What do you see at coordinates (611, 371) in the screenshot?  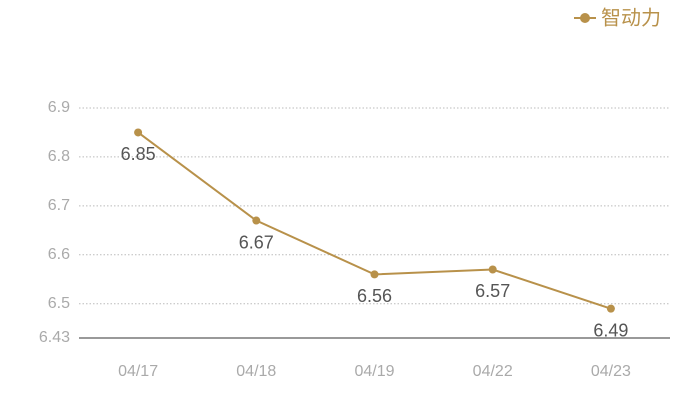 I see `x-tick-label: 04/23` at bounding box center [611, 371].